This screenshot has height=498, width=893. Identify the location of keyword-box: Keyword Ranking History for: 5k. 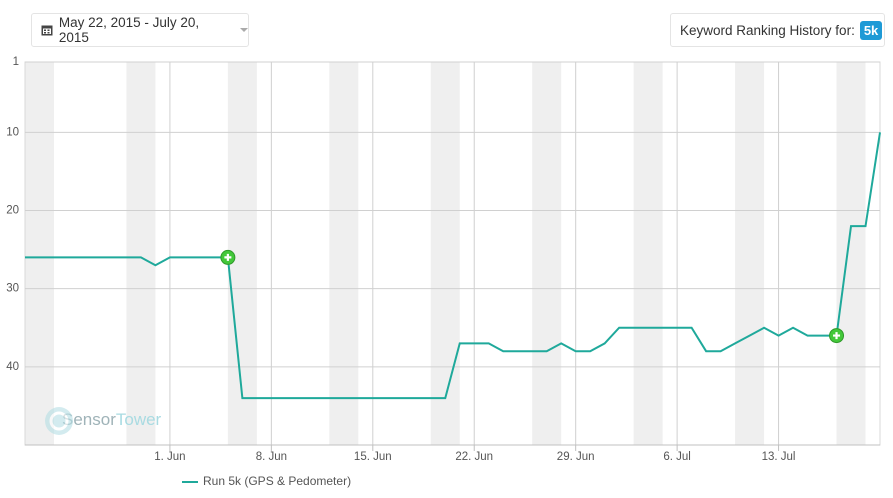
(777, 30).